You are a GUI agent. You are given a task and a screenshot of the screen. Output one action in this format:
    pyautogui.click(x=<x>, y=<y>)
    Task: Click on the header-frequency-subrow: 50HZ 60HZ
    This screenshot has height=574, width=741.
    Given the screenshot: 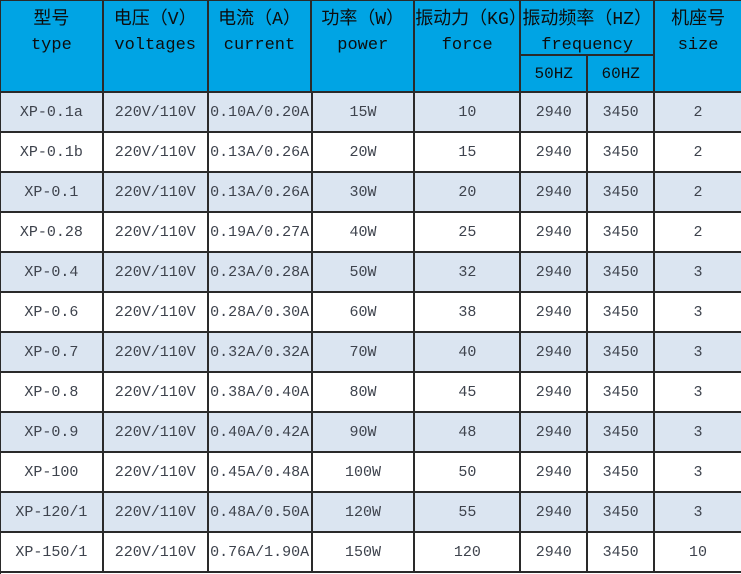 What is the action you would take?
    pyautogui.click(x=587, y=73)
    